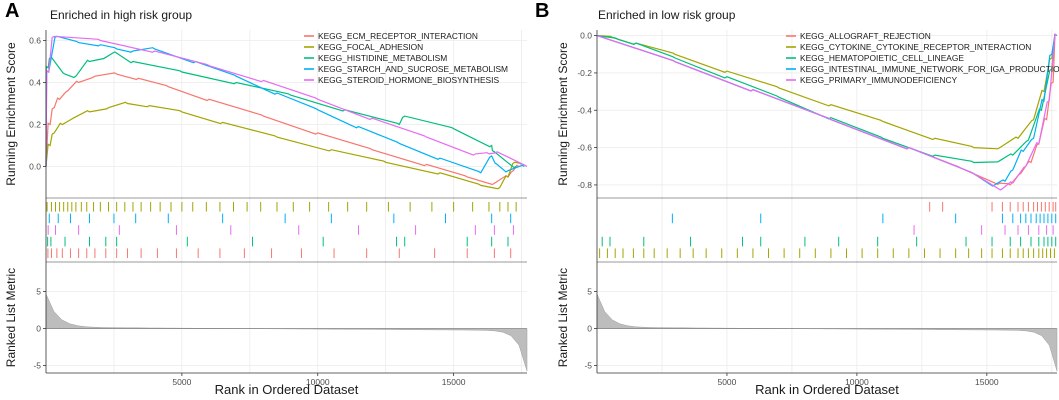 The height and width of the screenshot is (400, 1059). What do you see at coordinates (370, 47) in the screenshot?
I see `legend-label: KEGG_FOCAL_ADHESION` at bounding box center [370, 47].